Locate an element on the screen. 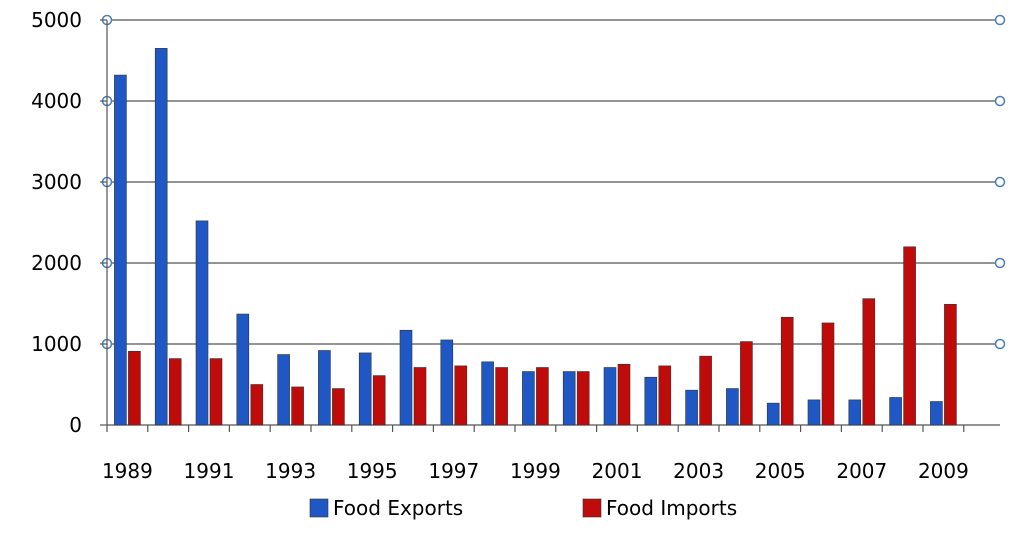  x-tick-label: 1989 is located at coordinates (127, 471).